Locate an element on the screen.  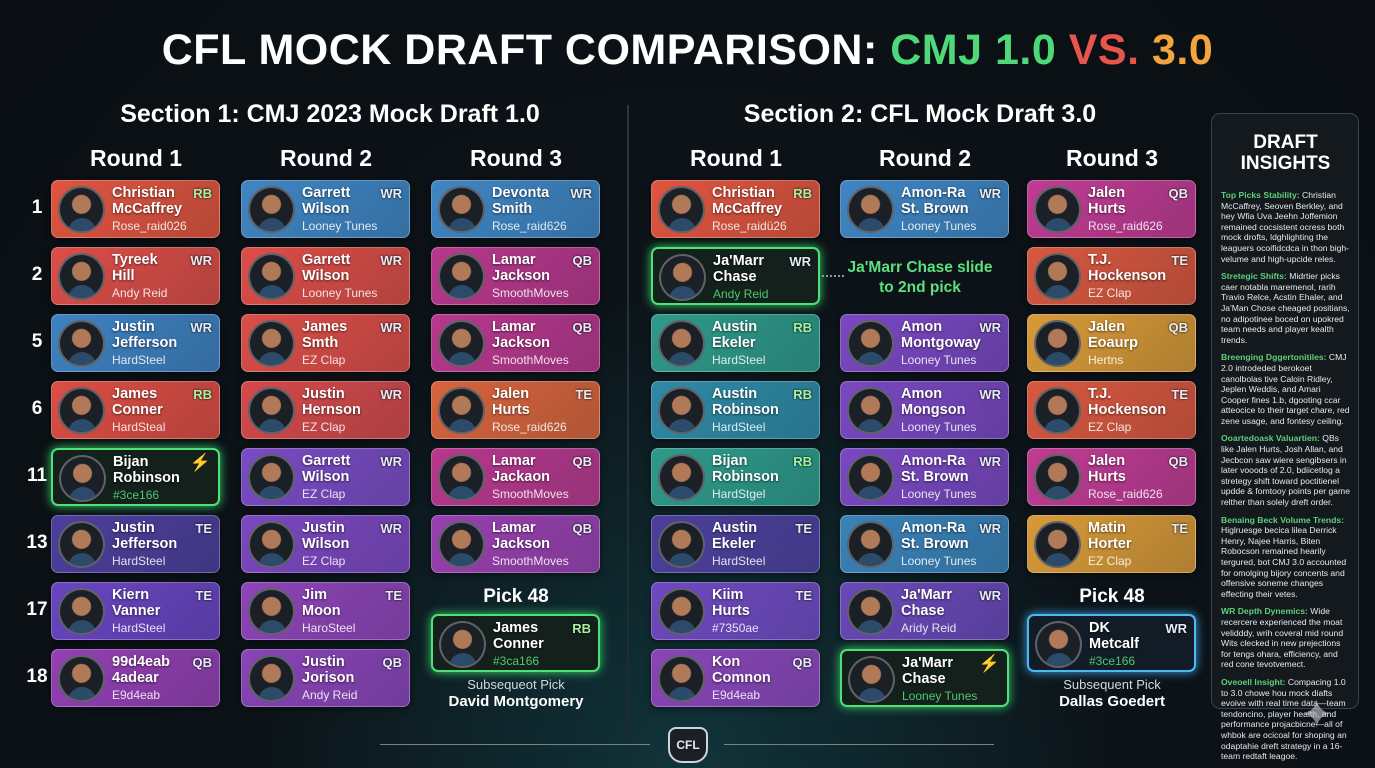
team-name: HardSteel is located at coordinates (739, 561).